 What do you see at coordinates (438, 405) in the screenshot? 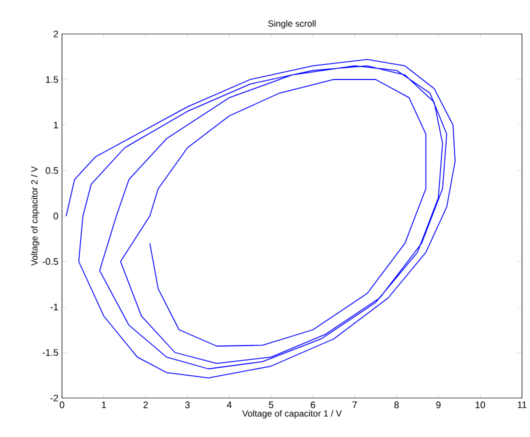
I see `x-tick-label: 9` at bounding box center [438, 405].